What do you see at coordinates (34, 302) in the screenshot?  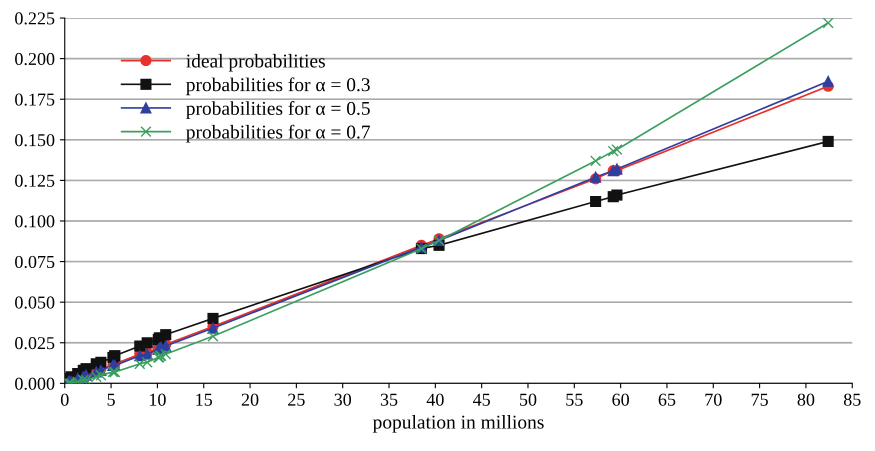 I see `y-tick-label: 0.050` at bounding box center [34, 302].